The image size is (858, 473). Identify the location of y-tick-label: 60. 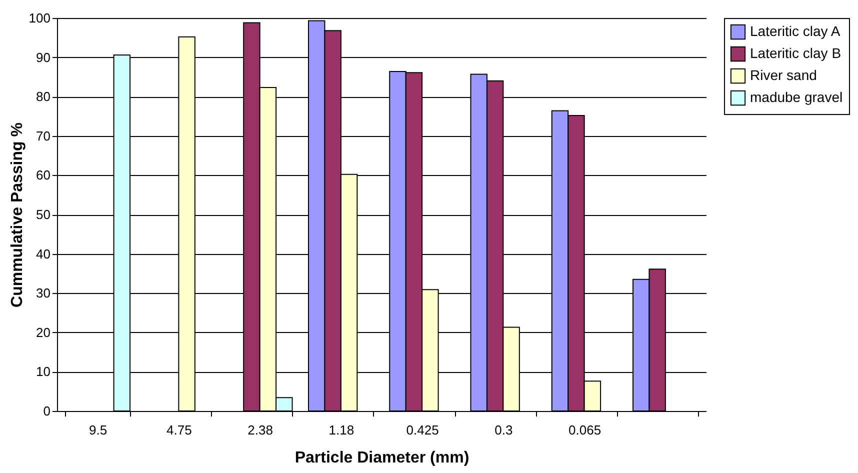
(43, 175).